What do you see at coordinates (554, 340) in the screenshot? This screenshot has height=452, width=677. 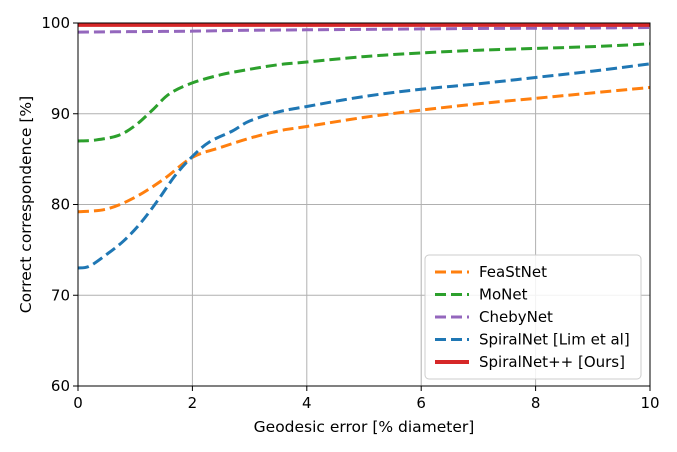 I see `legend-label-spiralnet-lim-et-al: SpiralNet [Lim et al]` at bounding box center [554, 340].